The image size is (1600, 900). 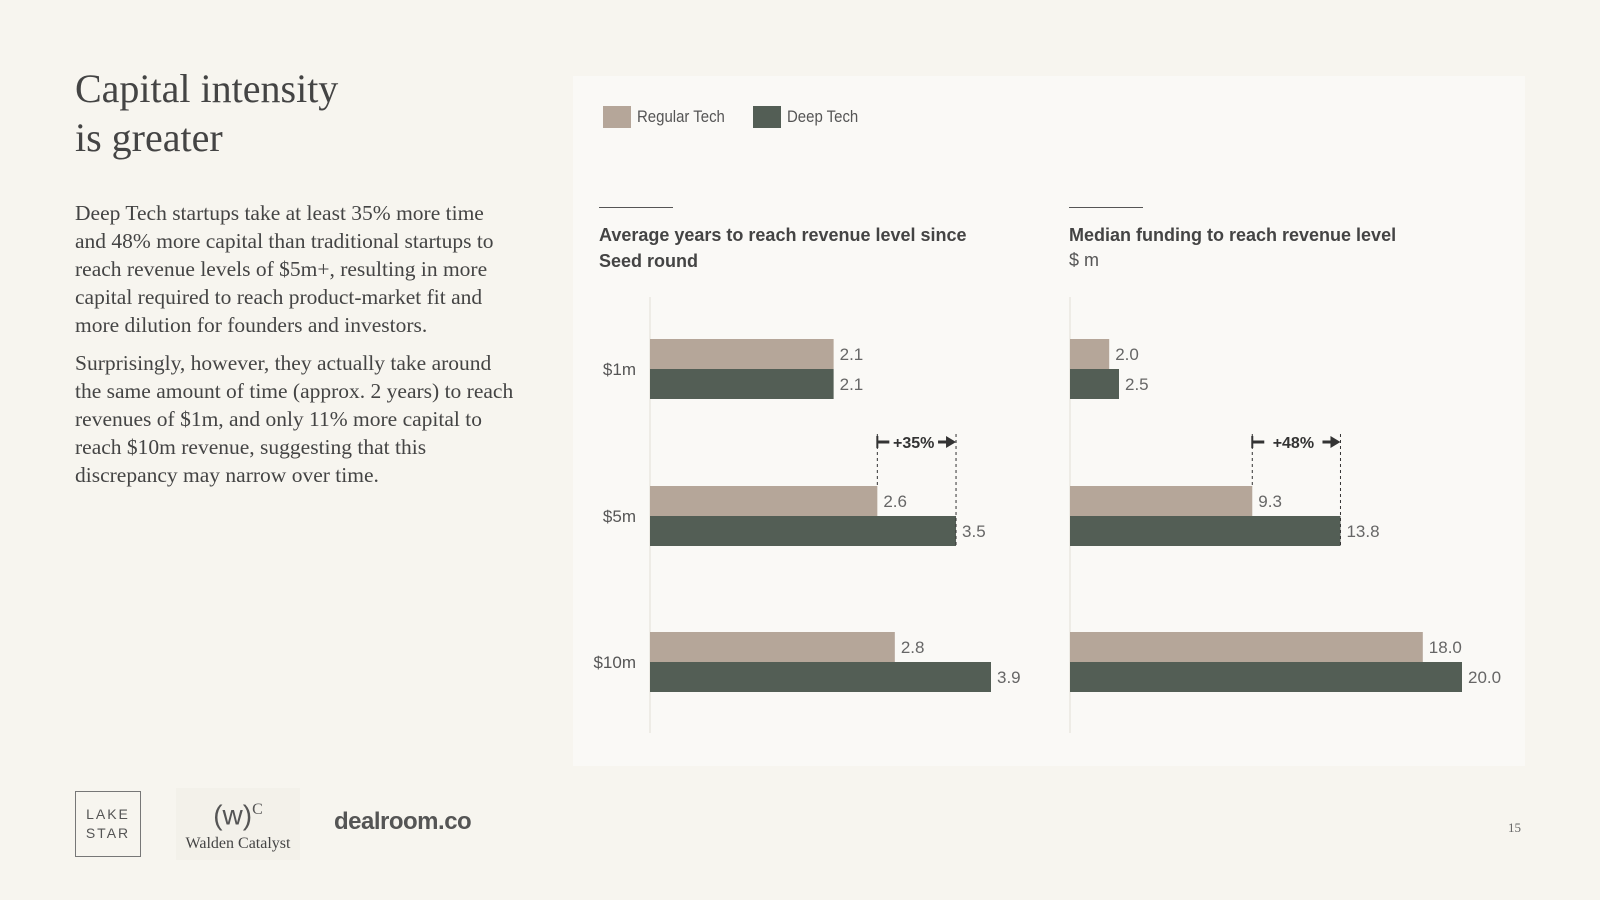 What do you see at coordinates (913, 443) in the screenshot?
I see `annotation-label: +35%` at bounding box center [913, 443].